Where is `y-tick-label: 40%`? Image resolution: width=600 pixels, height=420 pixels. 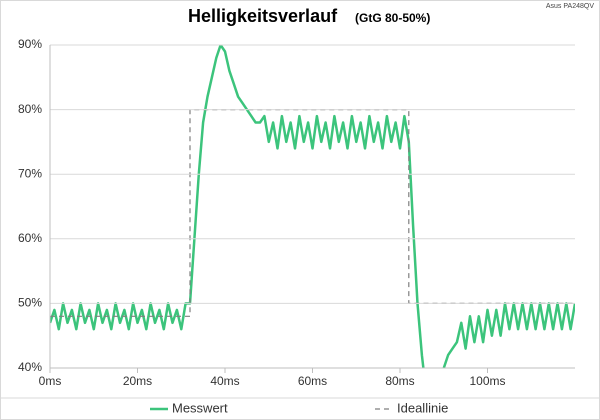
y-tick-label: 40% is located at coordinates (30, 367).